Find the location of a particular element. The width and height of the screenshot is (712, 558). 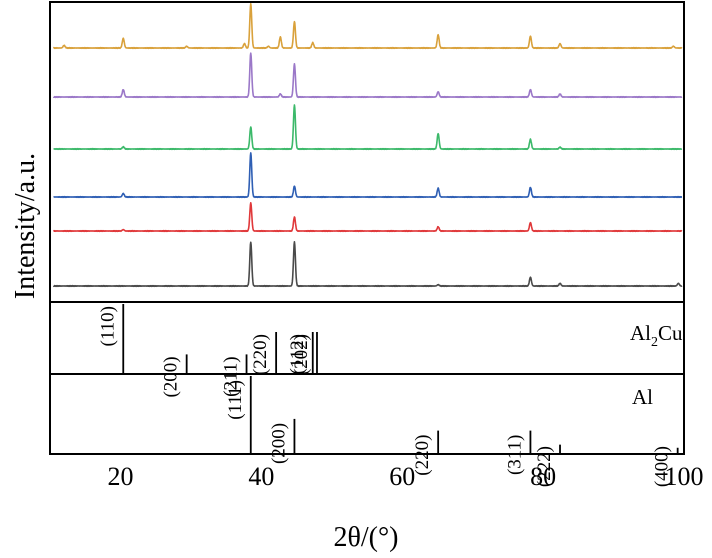

reference-label-tail: Cu is located at coordinates (670, 333).